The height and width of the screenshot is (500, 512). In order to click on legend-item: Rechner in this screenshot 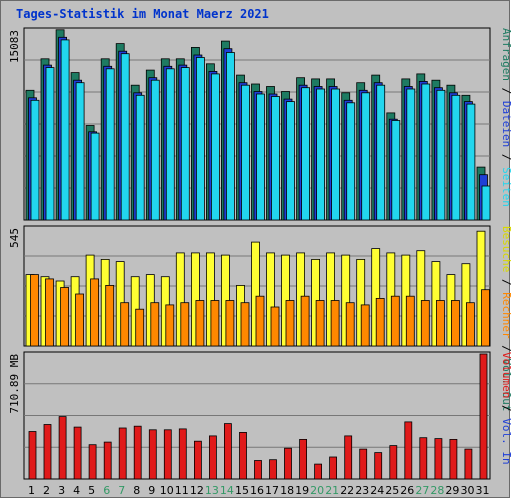, I will do `click(506, 315)`.